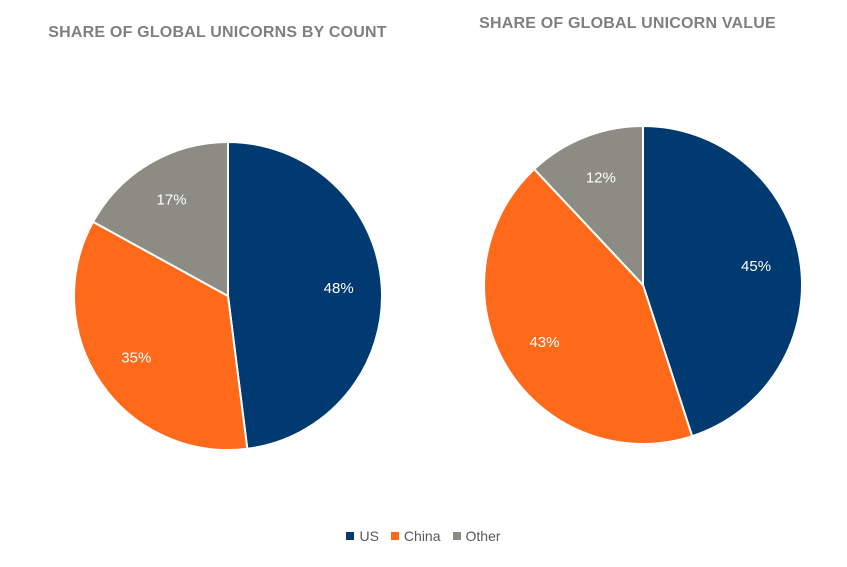 Image resolution: width=847 pixels, height=567 pixels. I want to click on legend-swatch-us, so click(350, 536).